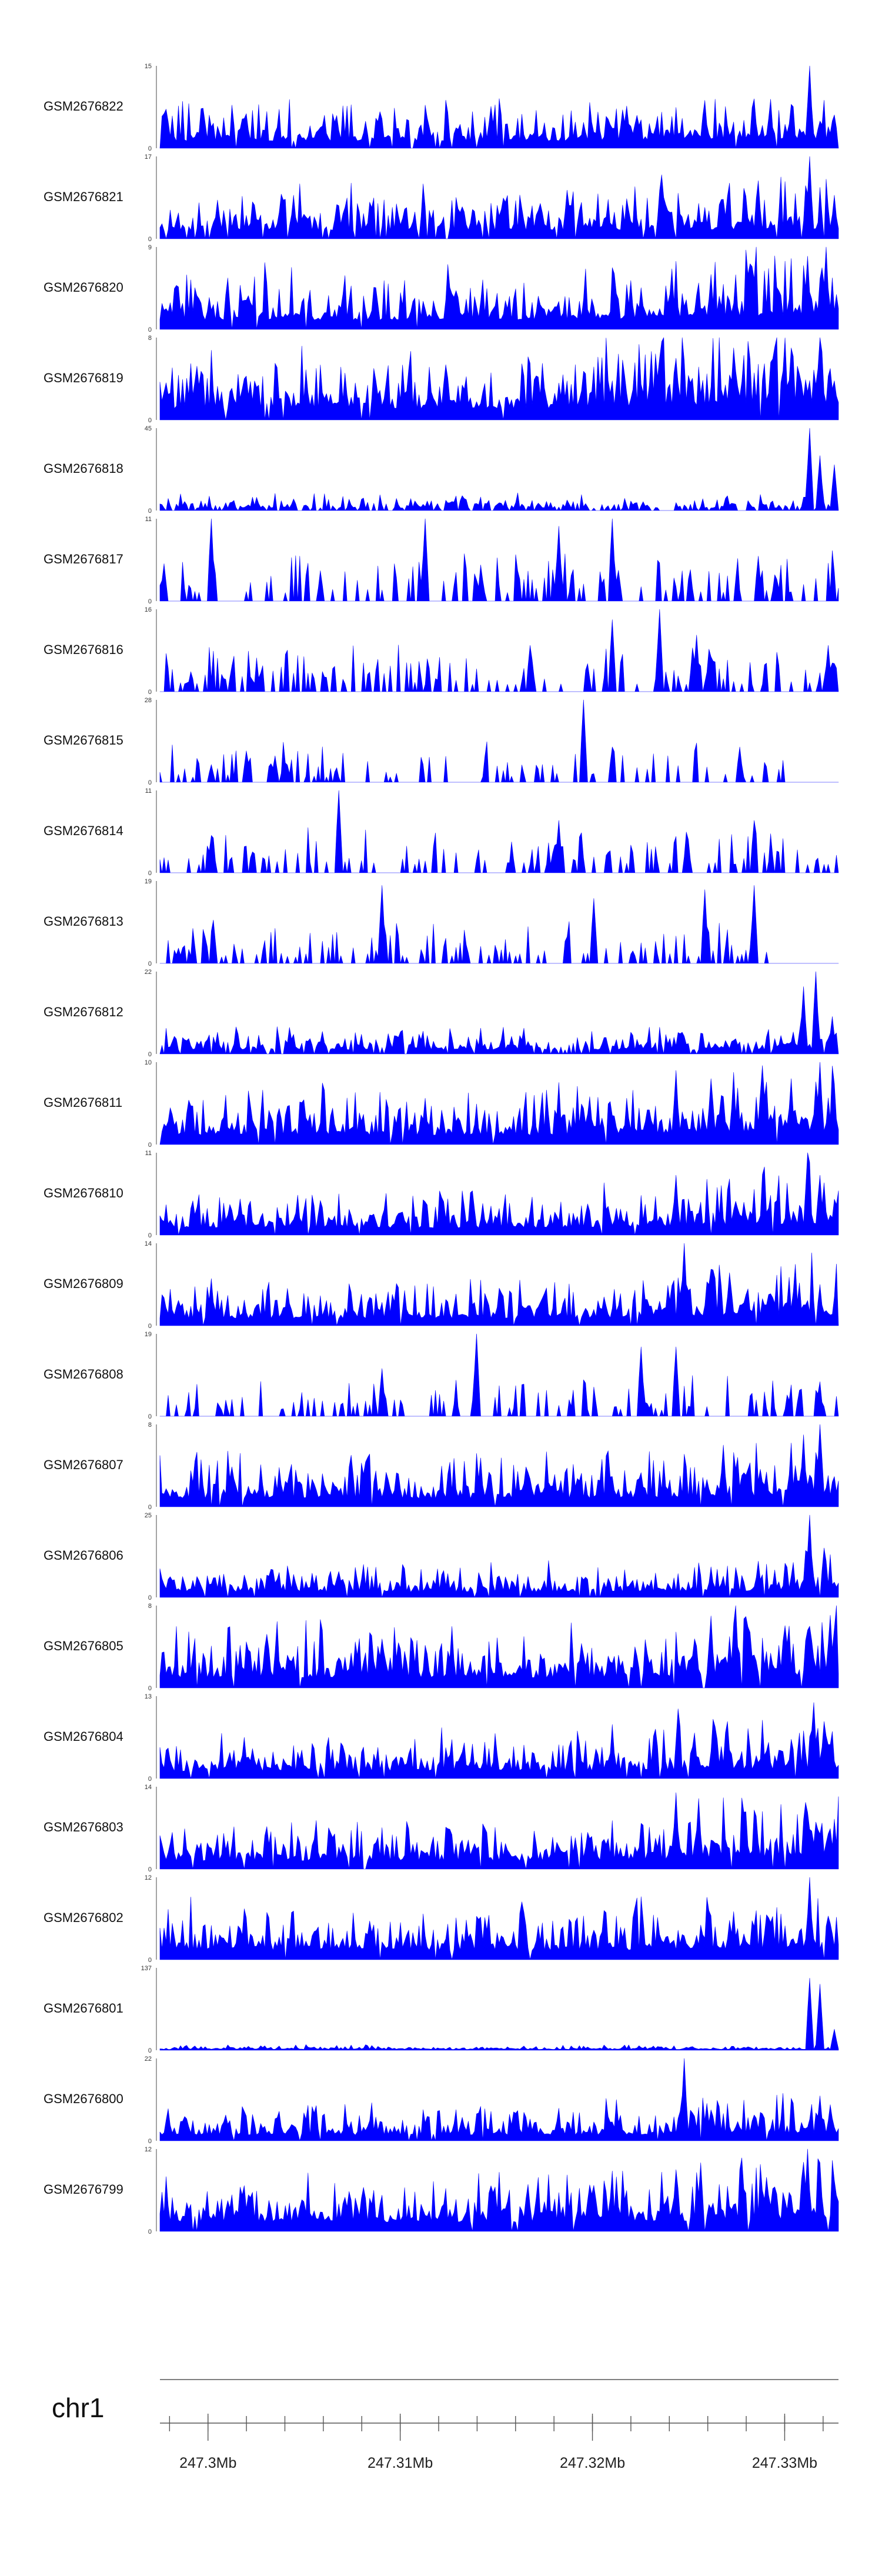  What do you see at coordinates (148, 1515) in the screenshot?
I see `y-max-label: 25` at bounding box center [148, 1515].